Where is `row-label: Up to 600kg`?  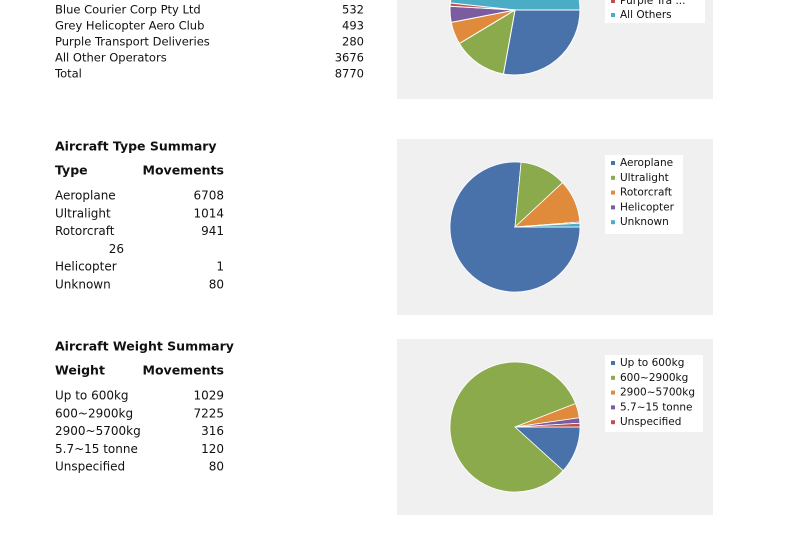
row-label: Up to 600kg is located at coordinates (92, 396).